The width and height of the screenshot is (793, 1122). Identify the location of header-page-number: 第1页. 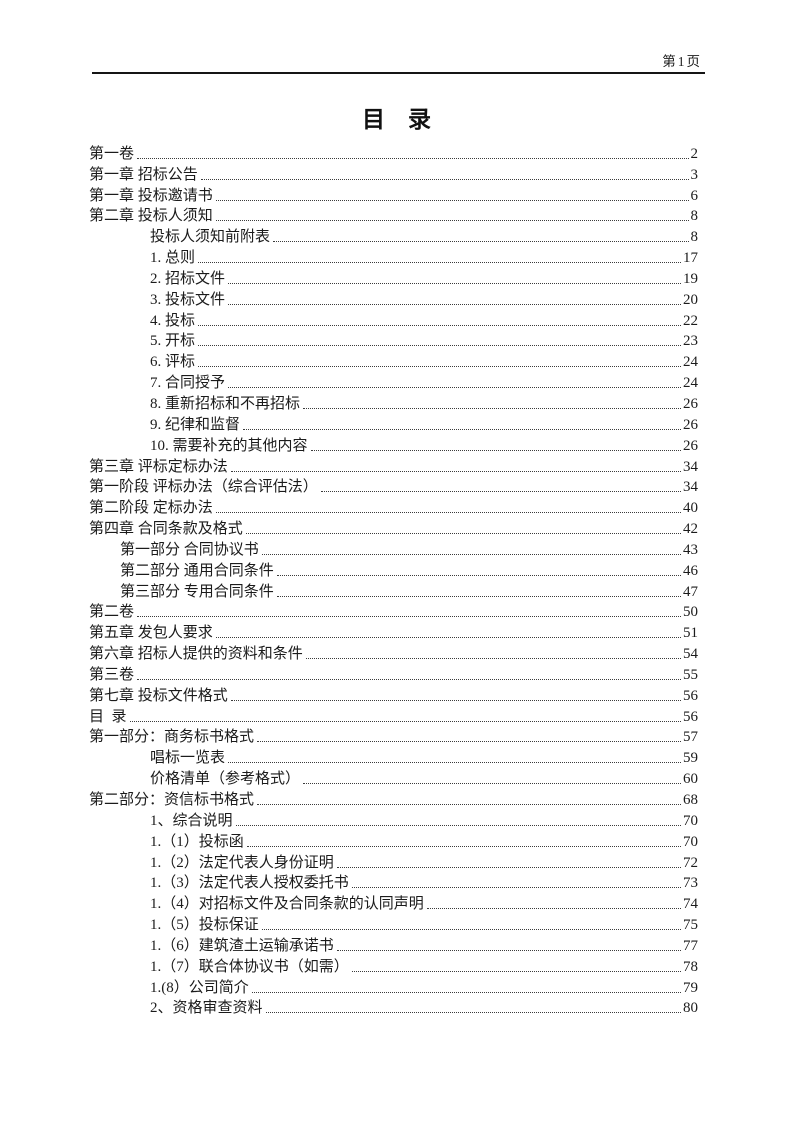
(682, 62).